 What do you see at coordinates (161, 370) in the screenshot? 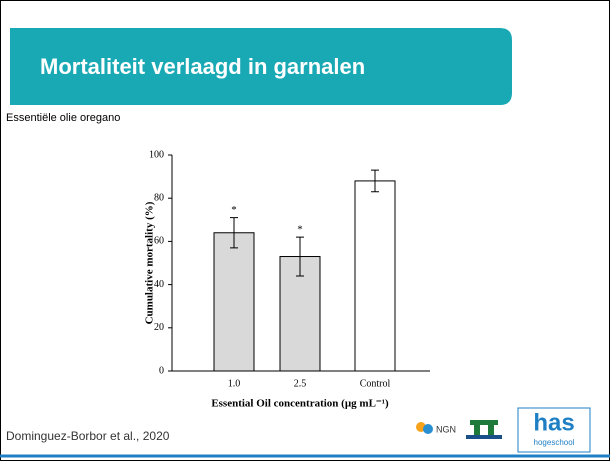
I see `y-tick-label: 0` at bounding box center [161, 370].